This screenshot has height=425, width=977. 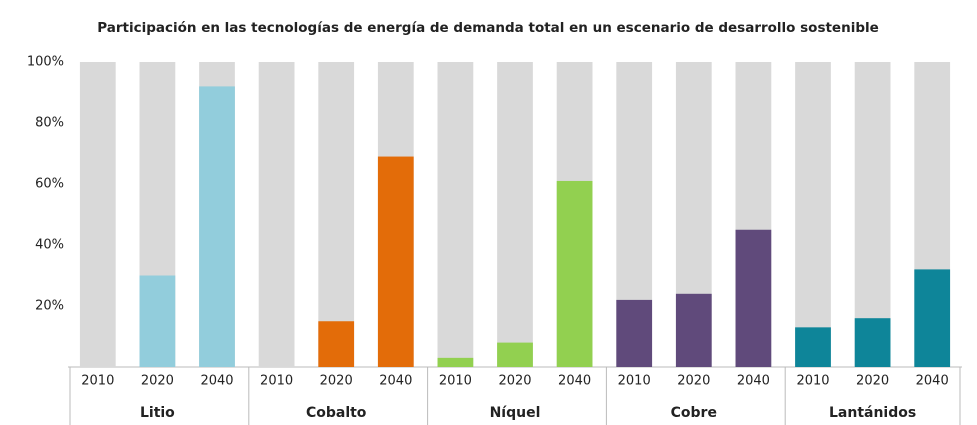 What do you see at coordinates (157, 413) in the screenshot?
I see `group-label: Litio` at bounding box center [157, 413].